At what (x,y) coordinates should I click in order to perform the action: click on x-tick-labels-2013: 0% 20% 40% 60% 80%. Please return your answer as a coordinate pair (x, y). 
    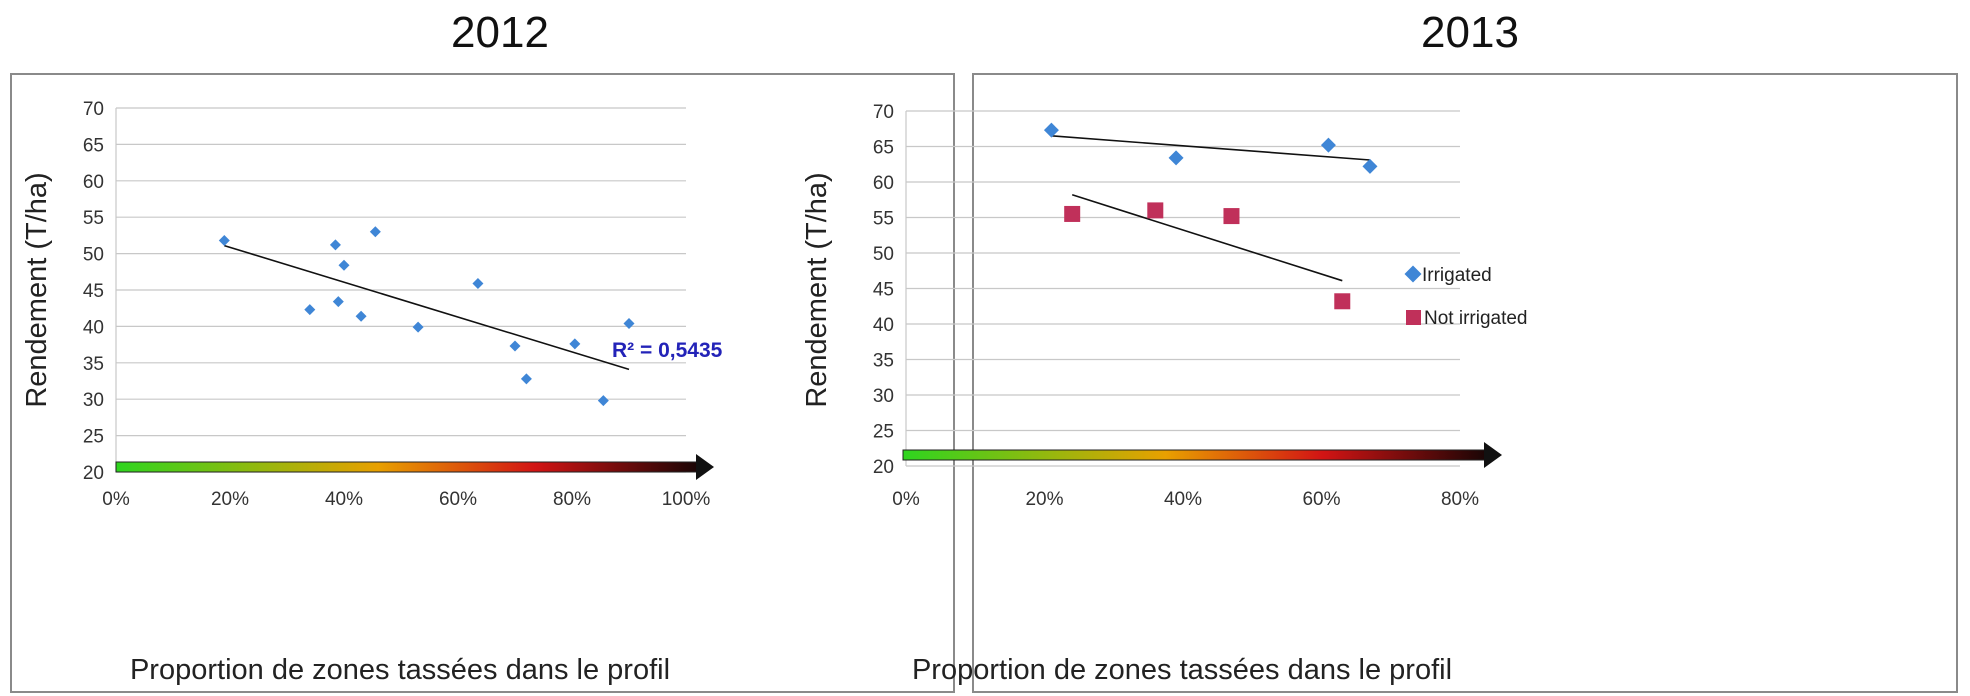
    Looking at the image, I should click on (1185, 499).